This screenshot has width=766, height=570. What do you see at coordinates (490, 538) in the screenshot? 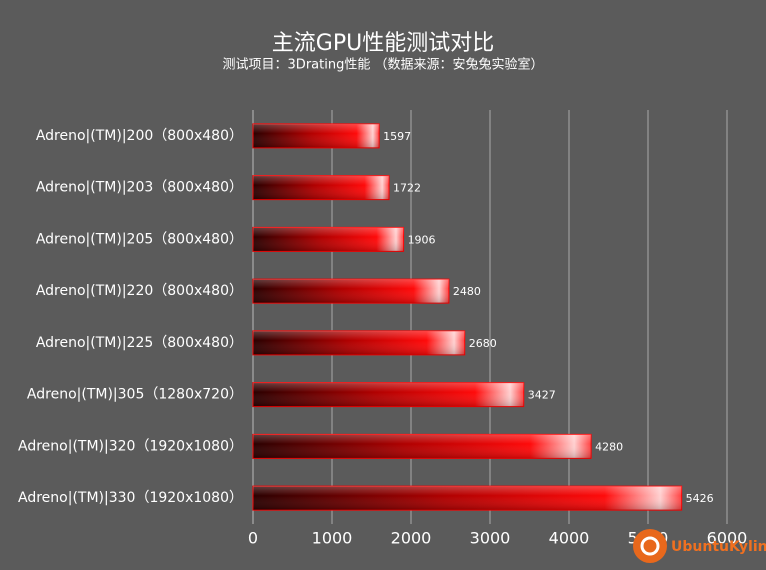
I see `x-tick-label: 3000` at bounding box center [490, 538].